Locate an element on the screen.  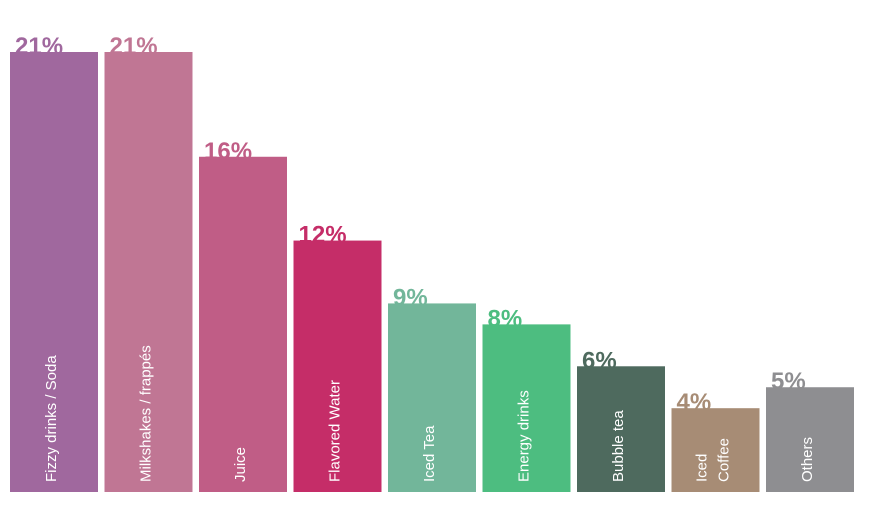
category-label-8-line-0: Others is located at coordinates (807, 459).